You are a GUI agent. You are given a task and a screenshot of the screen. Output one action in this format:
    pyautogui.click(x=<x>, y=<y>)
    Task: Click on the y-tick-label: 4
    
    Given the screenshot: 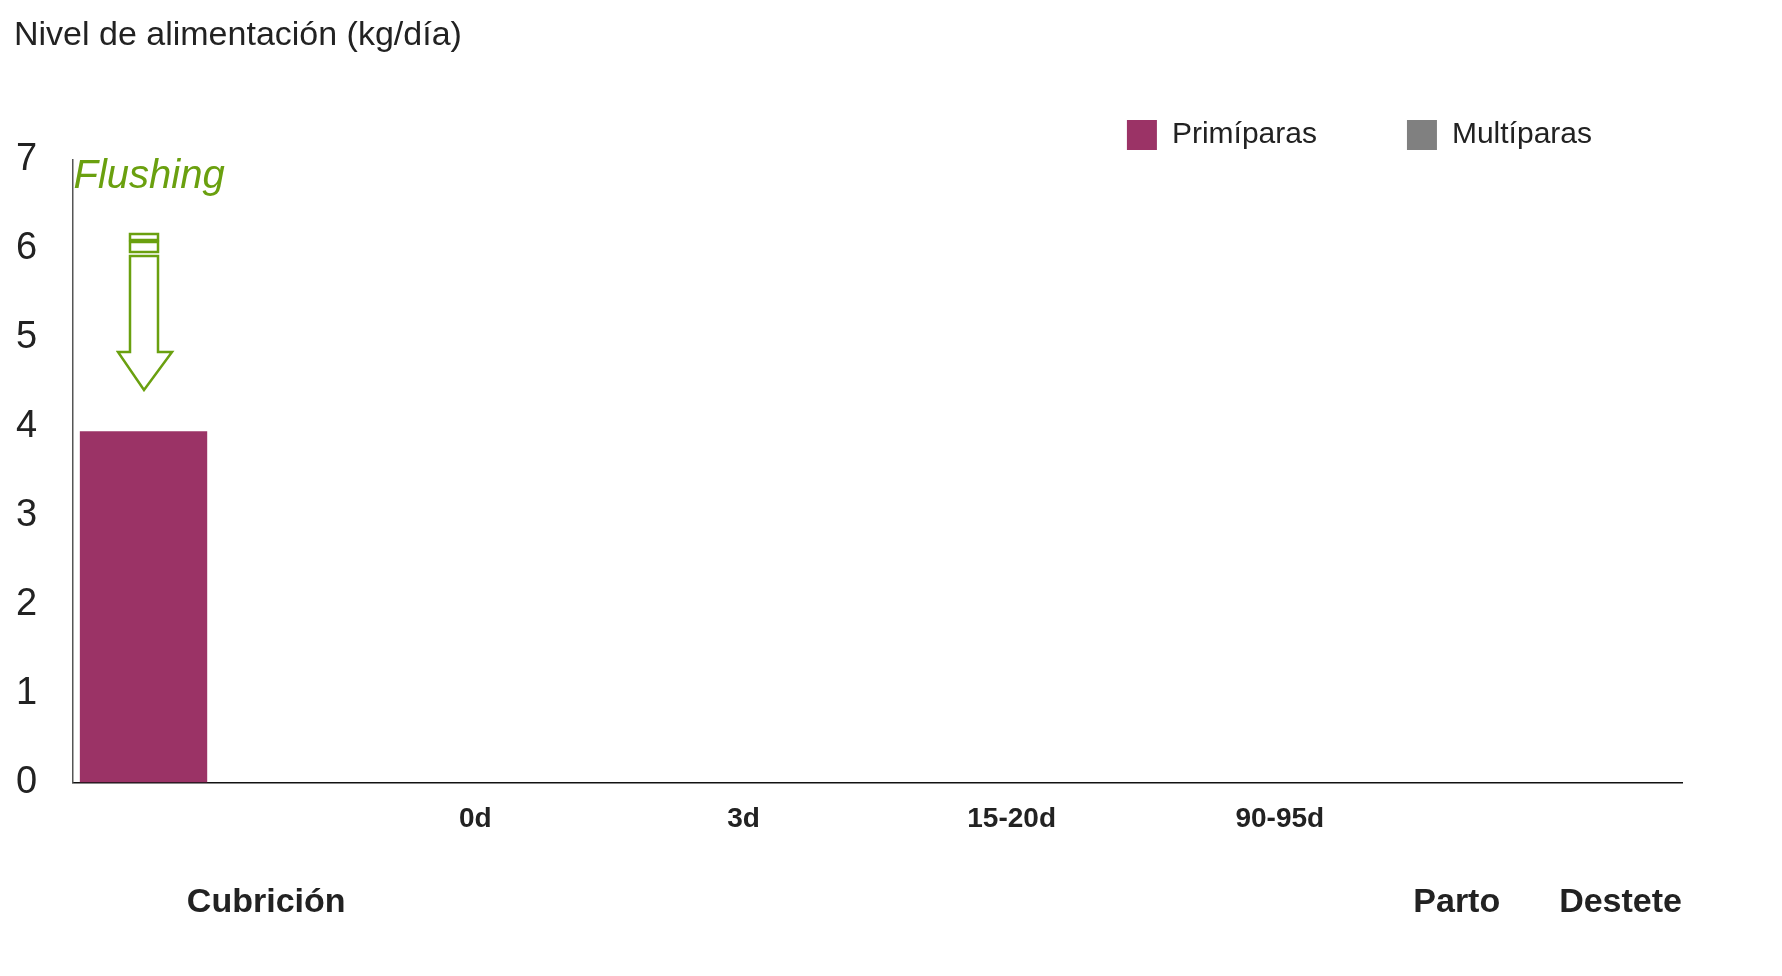 What is the action you would take?
    pyautogui.click(x=26, y=424)
    